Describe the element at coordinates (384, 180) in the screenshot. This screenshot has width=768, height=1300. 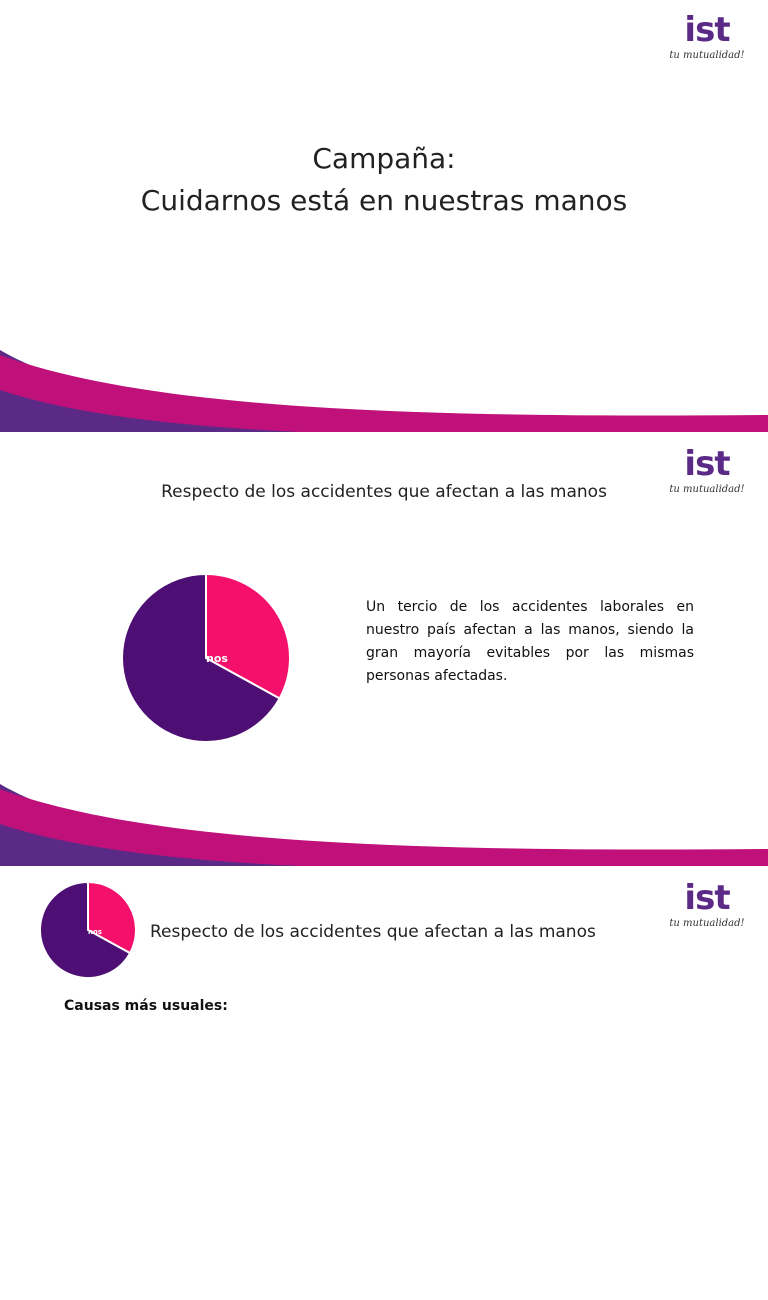
I see `title: Campaña: Cuidarnos está en nuestras manos` at that location.